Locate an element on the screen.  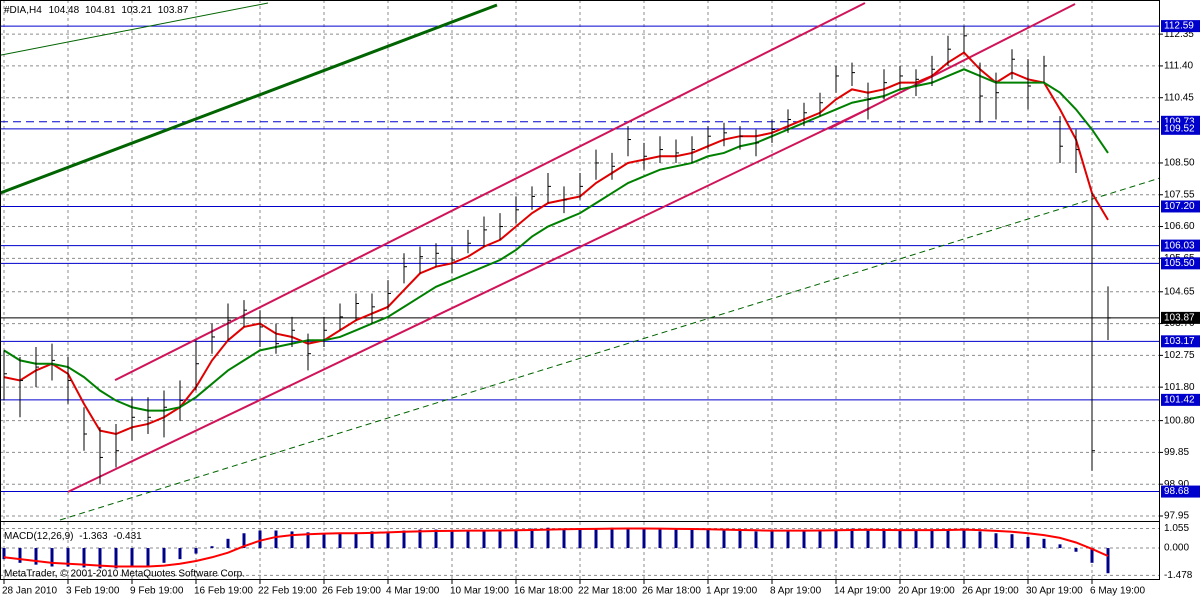
x-tick-label: 16 Mar 18:00 is located at coordinates (543, 591).